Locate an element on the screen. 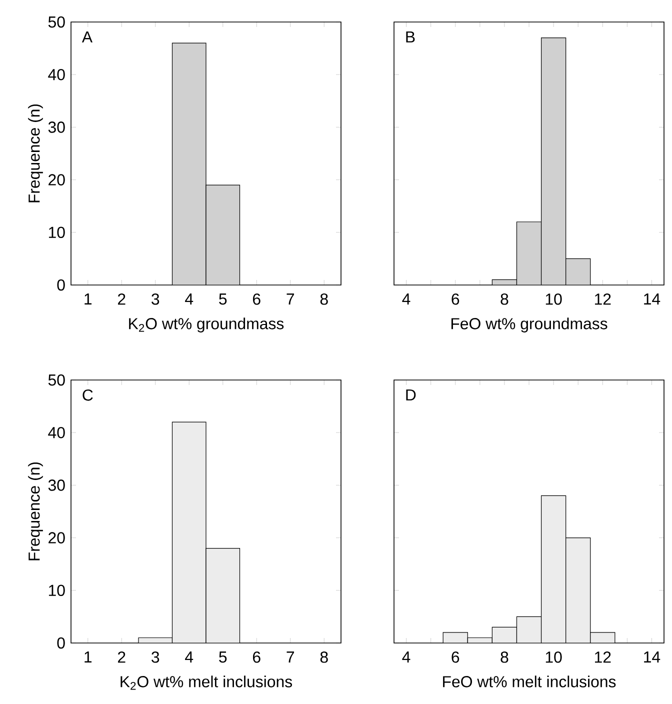 The height and width of the screenshot is (704, 672). x-axis-title: FeO wt% melt inclusions is located at coordinates (529, 682).